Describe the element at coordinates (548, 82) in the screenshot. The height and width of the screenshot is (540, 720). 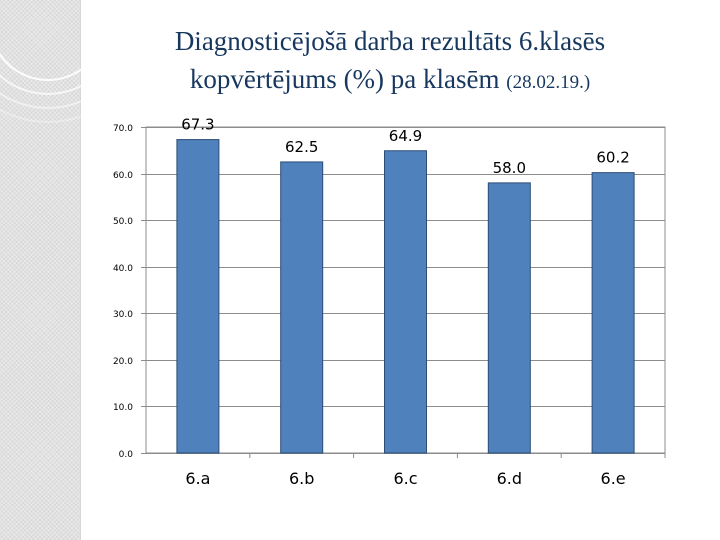
I see `title-date: (28.02.19.)` at that location.